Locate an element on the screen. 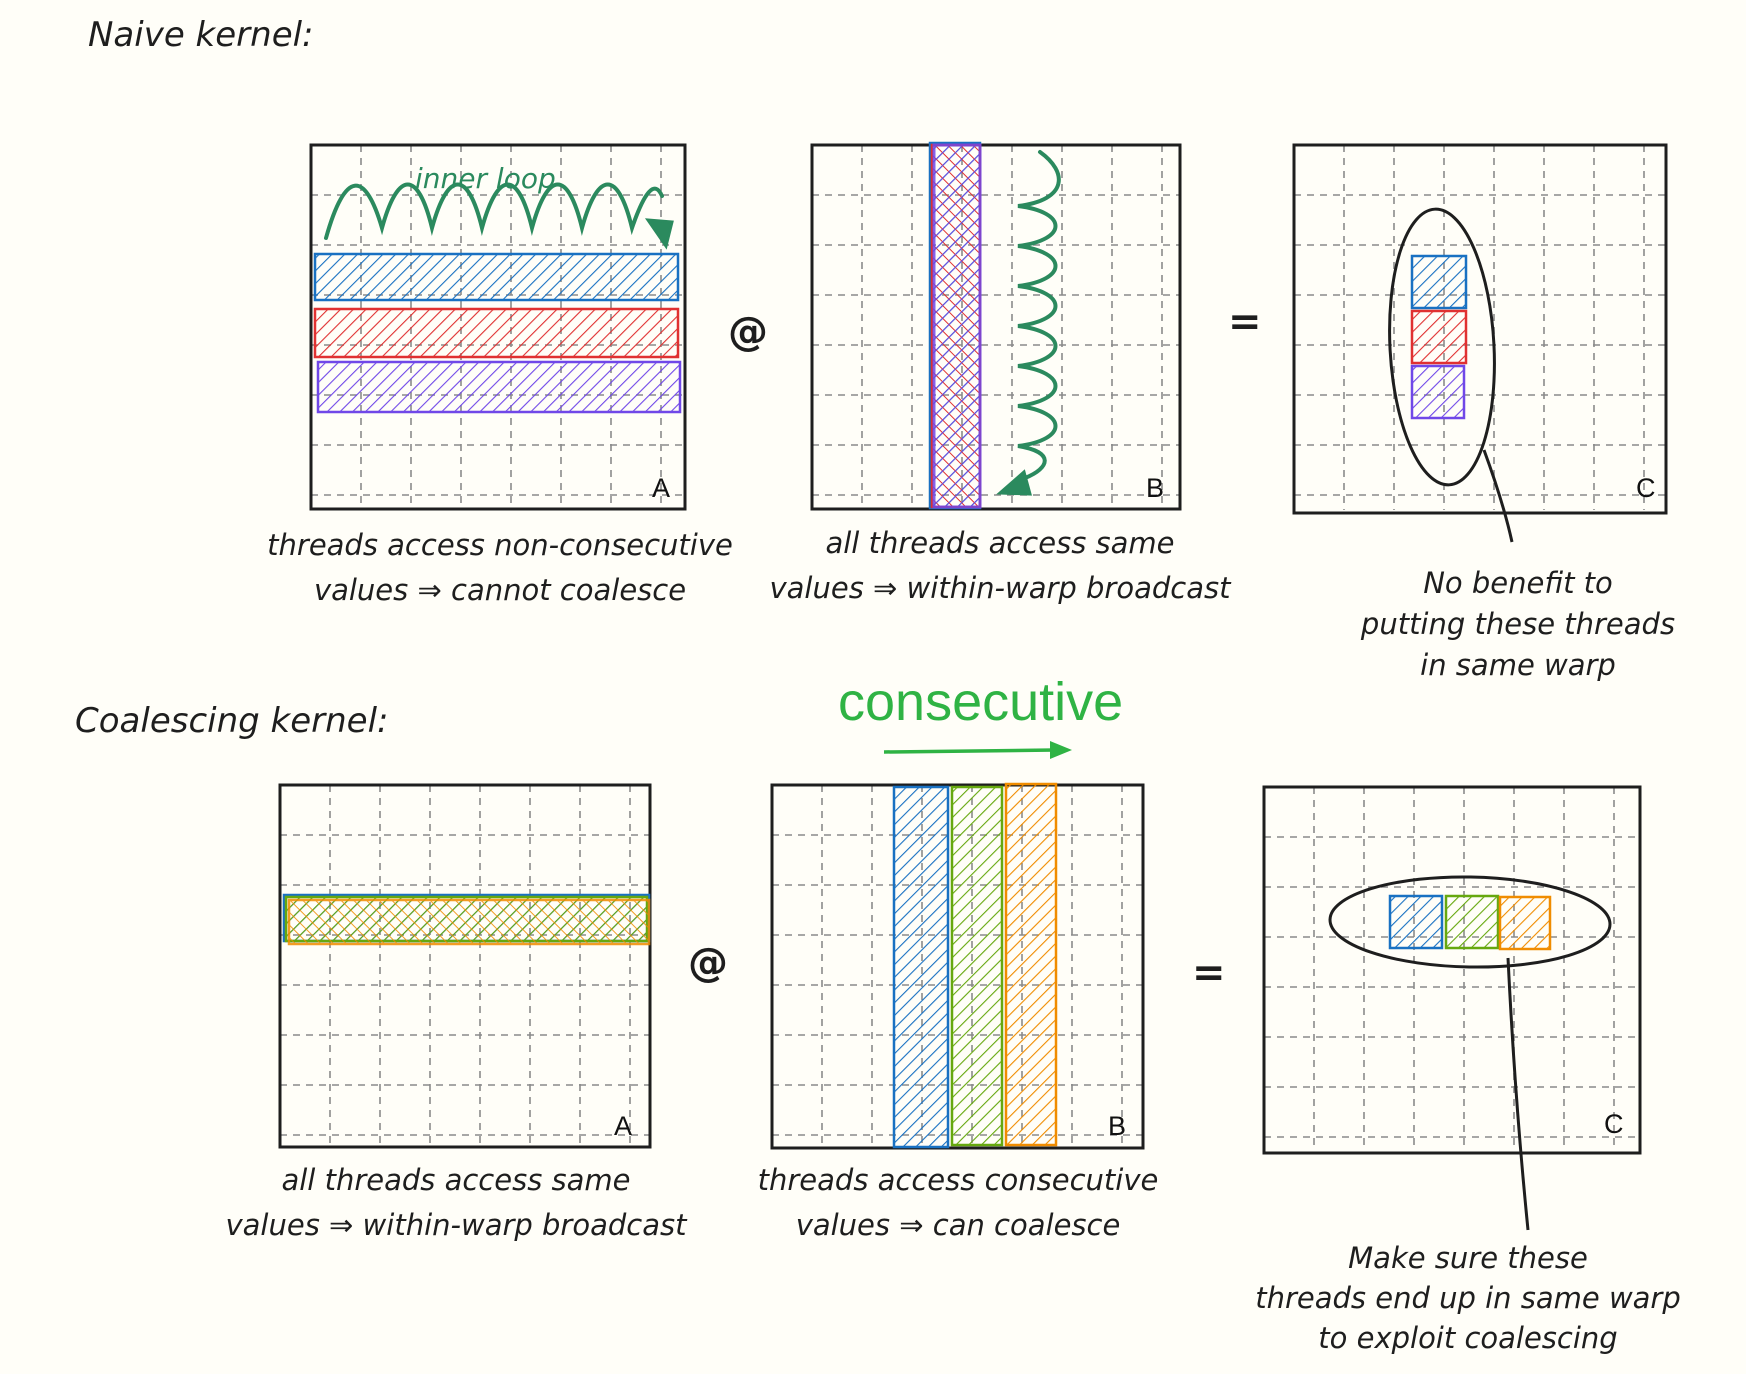 The image size is (1746, 1374). naive-matrix-c-frame is located at coordinates (1480, 329).